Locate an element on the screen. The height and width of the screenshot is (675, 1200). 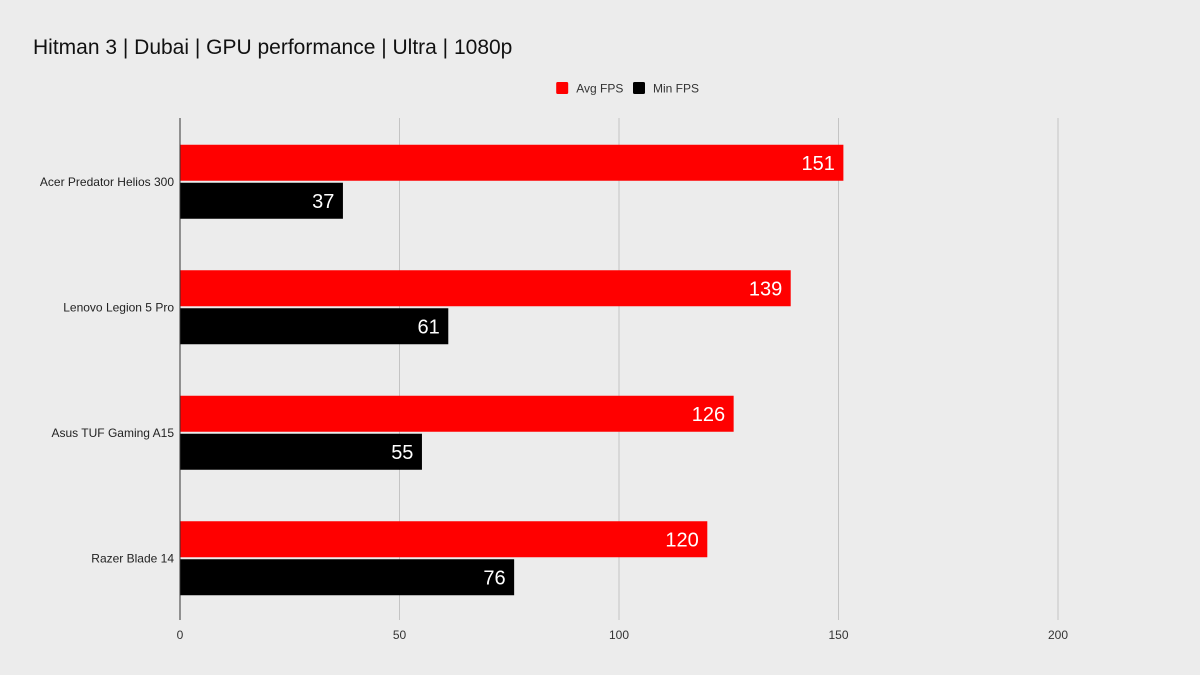
data-label: 55 is located at coordinates (402, 453).